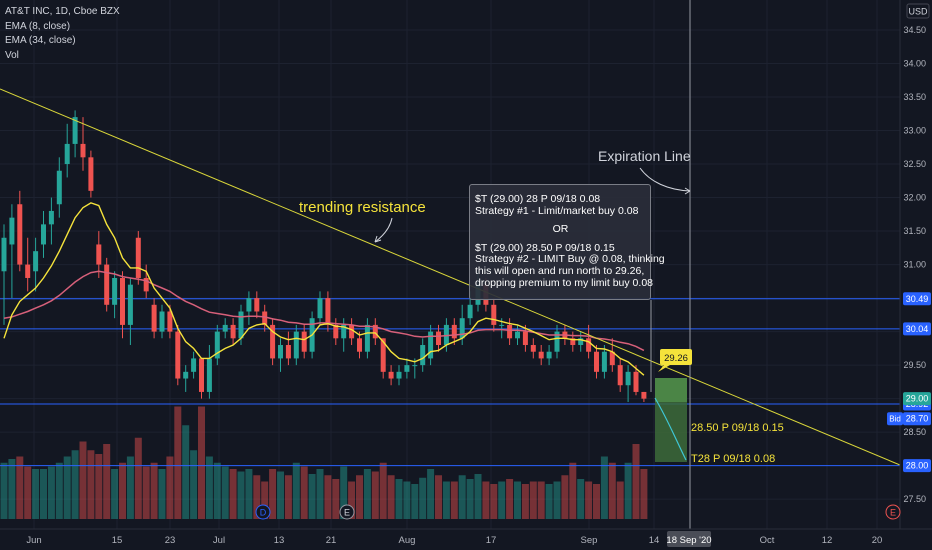 This screenshot has height=550, width=932. I want to click on indicator-volume-label: Vol, so click(12, 55).